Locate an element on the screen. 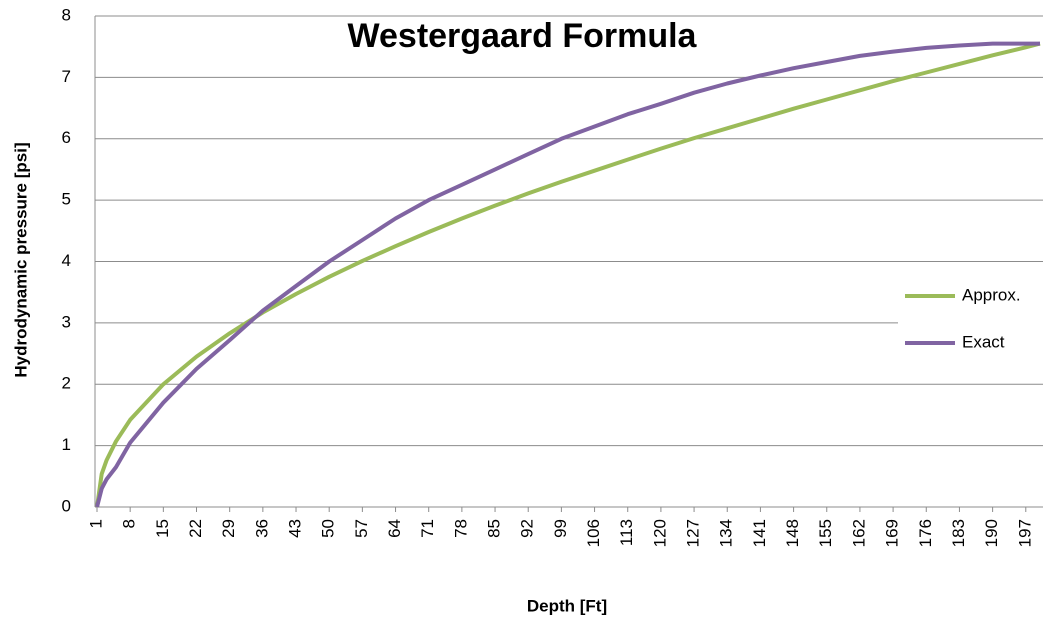 The width and height of the screenshot is (1055, 626). y-tick-label: 1 is located at coordinates (66, 444).